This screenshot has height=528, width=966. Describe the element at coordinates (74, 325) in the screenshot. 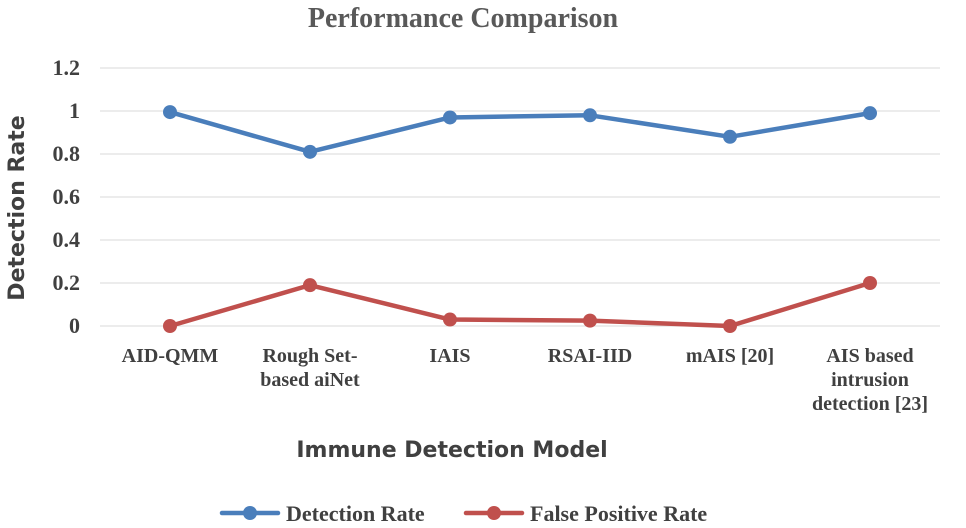

I see `y-tick-label: 0` at that location.